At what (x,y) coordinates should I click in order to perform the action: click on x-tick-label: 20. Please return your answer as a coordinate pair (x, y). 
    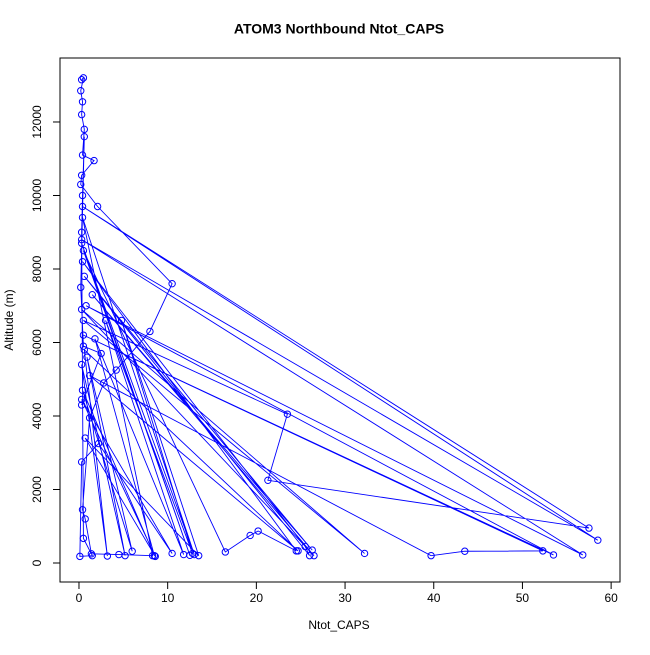
    Looking at the image, I should click on (257, 598).